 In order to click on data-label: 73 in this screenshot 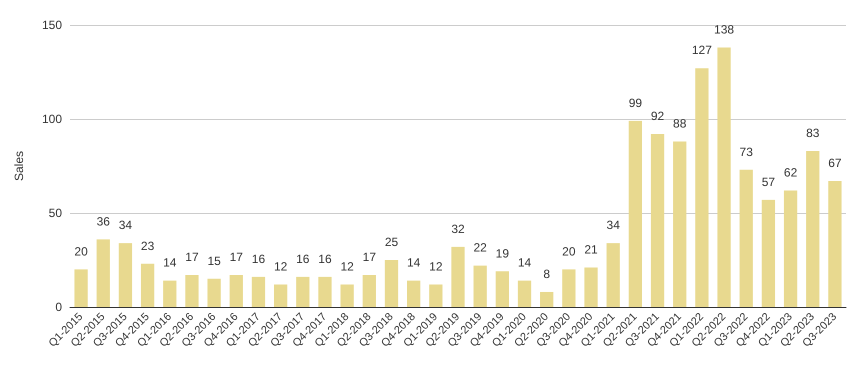, I will do `click(747, 151)`.